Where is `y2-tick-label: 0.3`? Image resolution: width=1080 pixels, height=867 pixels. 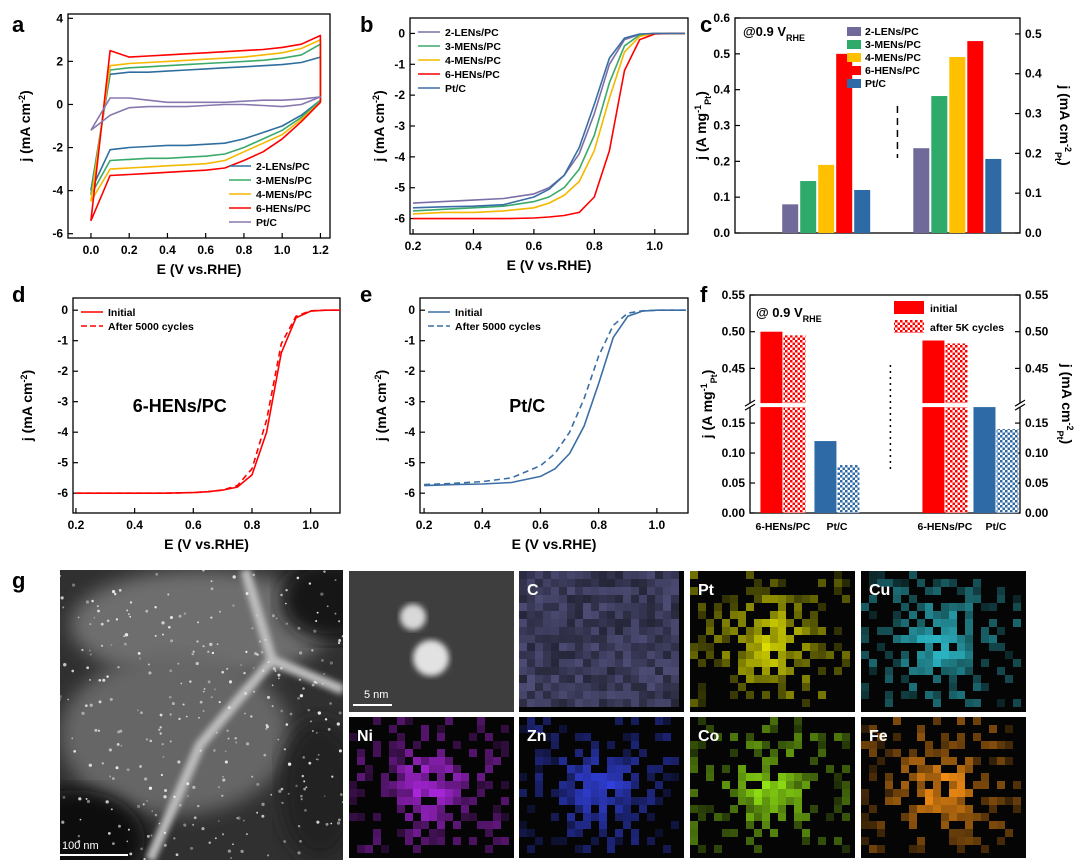
y2-tick-label: 0.3 is located at coordinates (1033, 114).